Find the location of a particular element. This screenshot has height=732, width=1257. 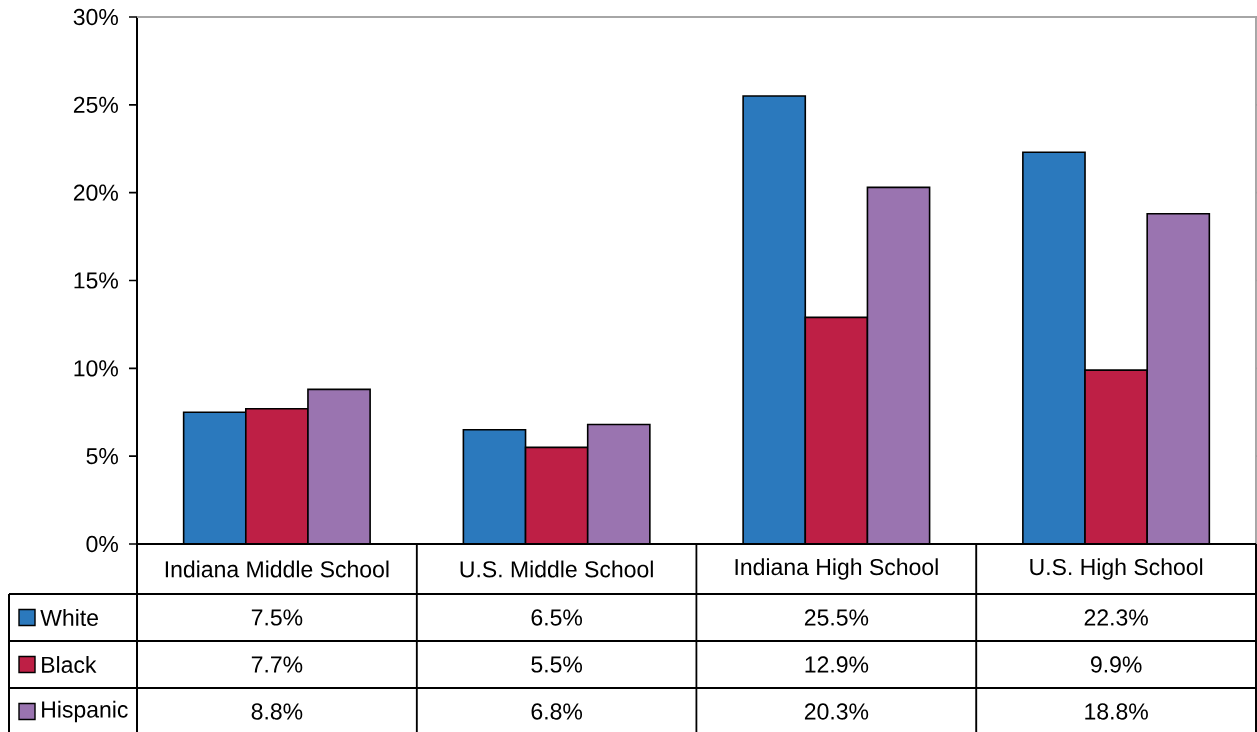

data-label: 6.5% is located at coordinates (557, 617).